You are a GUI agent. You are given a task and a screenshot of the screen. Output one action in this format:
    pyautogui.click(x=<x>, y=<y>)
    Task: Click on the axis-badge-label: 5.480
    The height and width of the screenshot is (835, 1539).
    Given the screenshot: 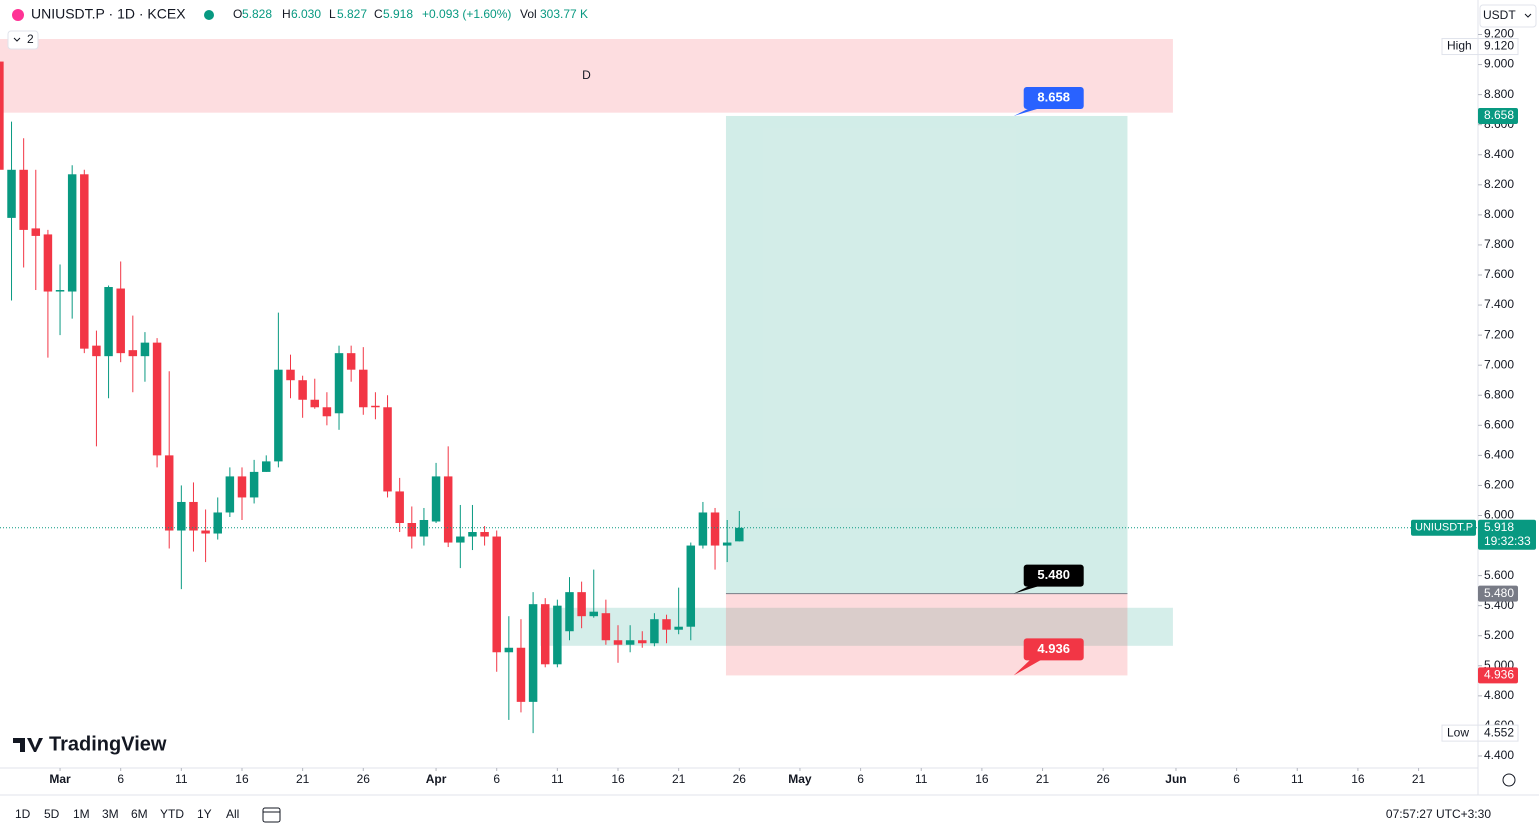 What is the action you would take?
    pyautogui.click(x=1499, y=593)
    